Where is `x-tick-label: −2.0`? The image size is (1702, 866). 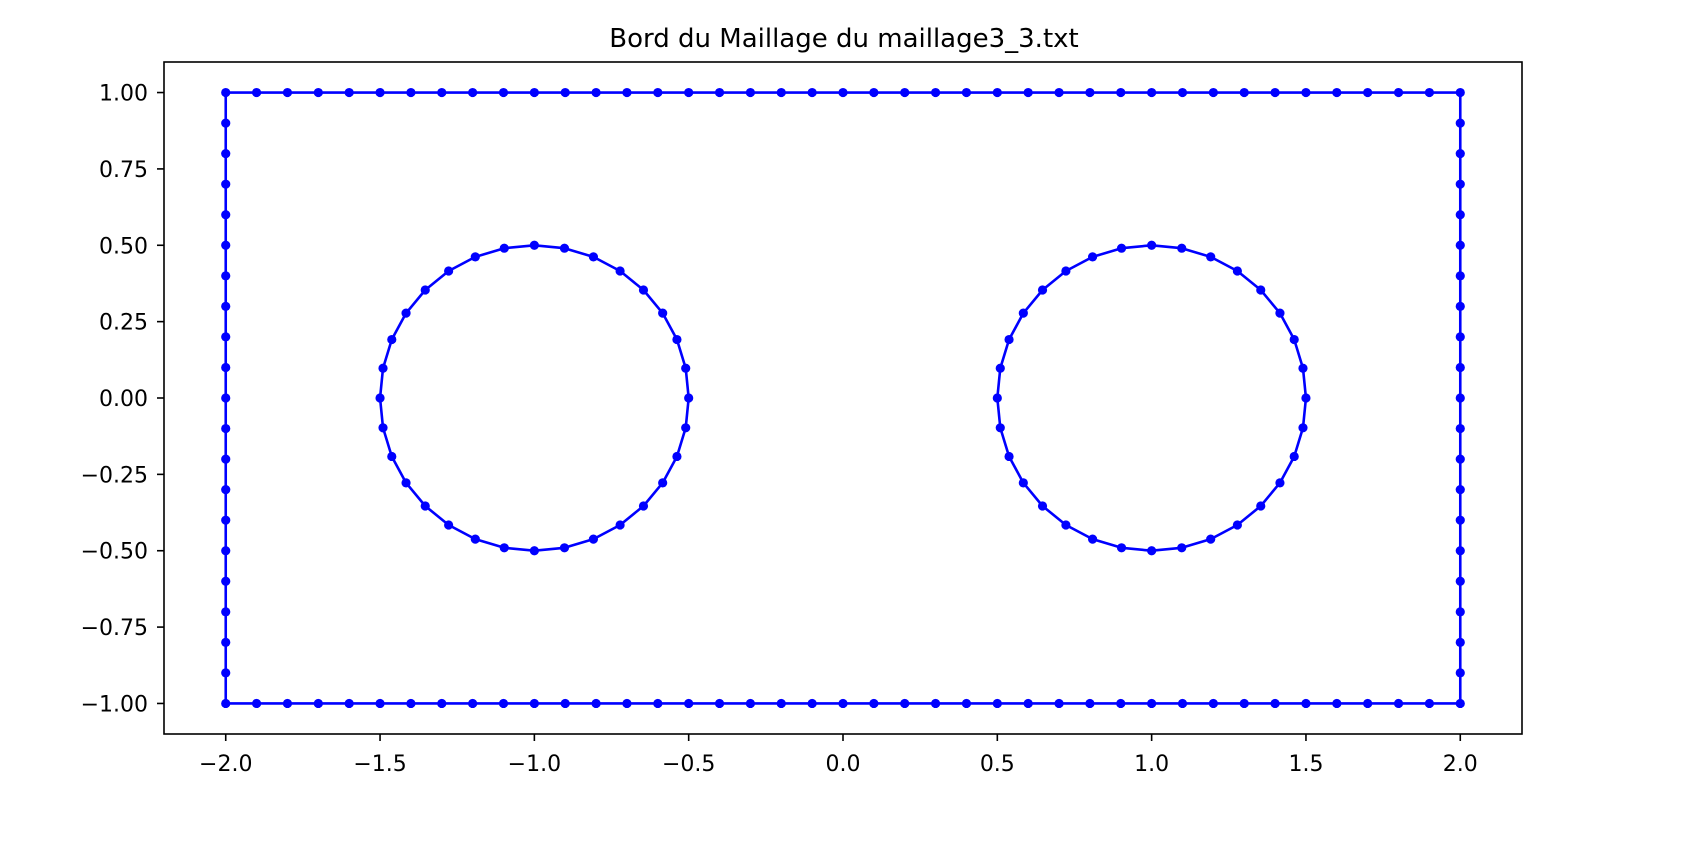 x-tick-label: −2.0 is located at coordinates (225, 764).